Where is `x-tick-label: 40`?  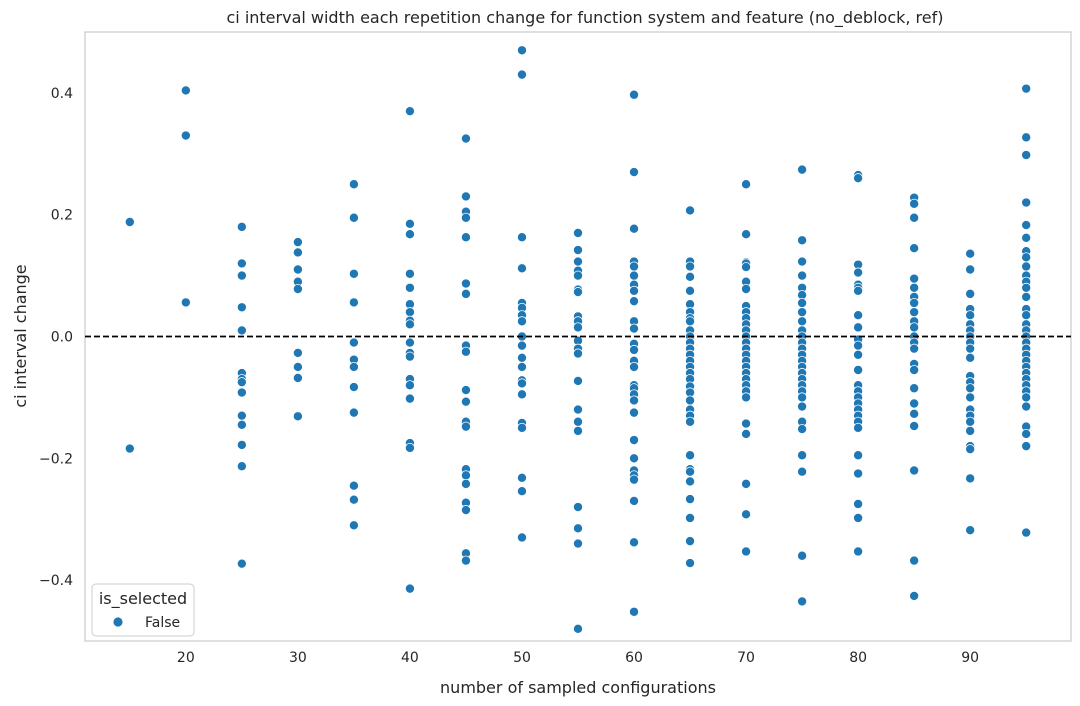
x-tick-label: 40 is located at coordinates (410, 658).